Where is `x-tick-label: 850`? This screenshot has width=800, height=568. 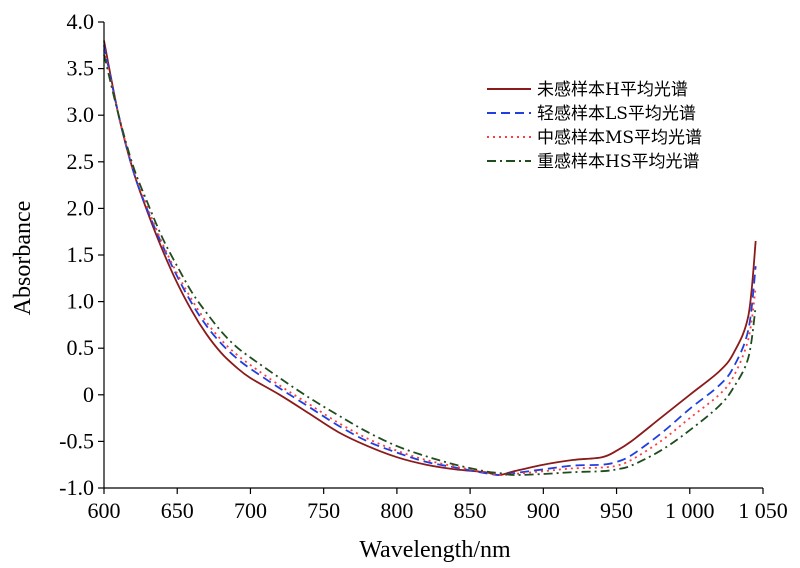
x-tick-label: 850 is located at coordinates (470, 510).